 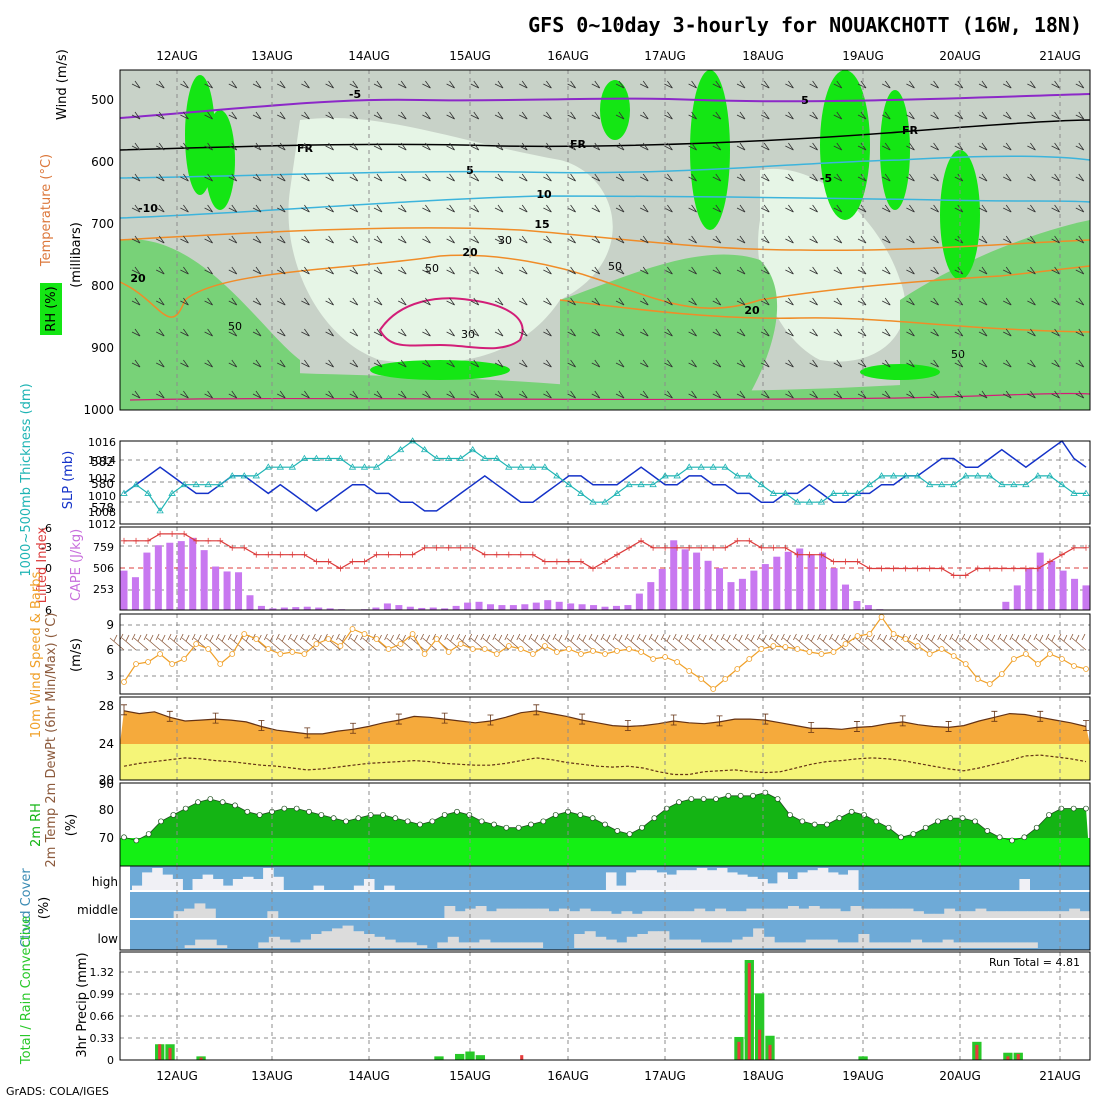 What do you see at coordinates (26, 479) in the screenshot?
I see `thickness-axis-label: 1000~500mb Thickness (dm)` at bounding box center [26, 479].